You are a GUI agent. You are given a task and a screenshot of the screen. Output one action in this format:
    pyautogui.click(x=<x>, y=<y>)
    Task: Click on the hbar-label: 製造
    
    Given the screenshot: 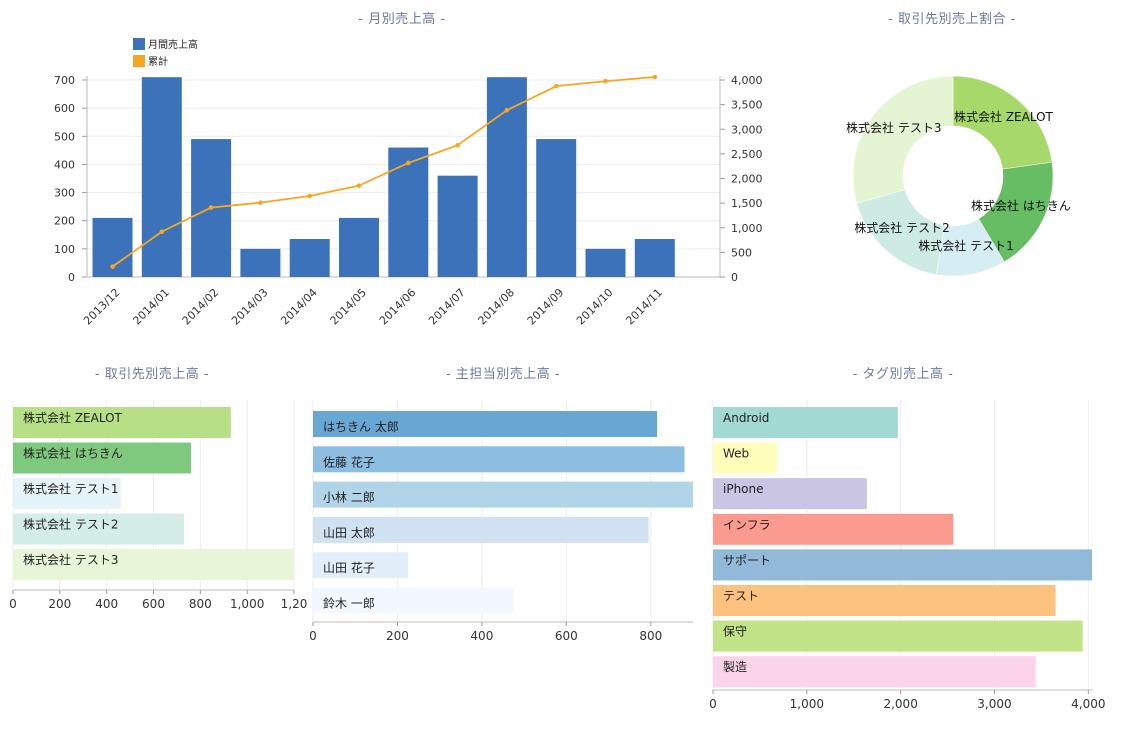 What is the action you would take?
    pyautogui.click(x=735, y=667)
    